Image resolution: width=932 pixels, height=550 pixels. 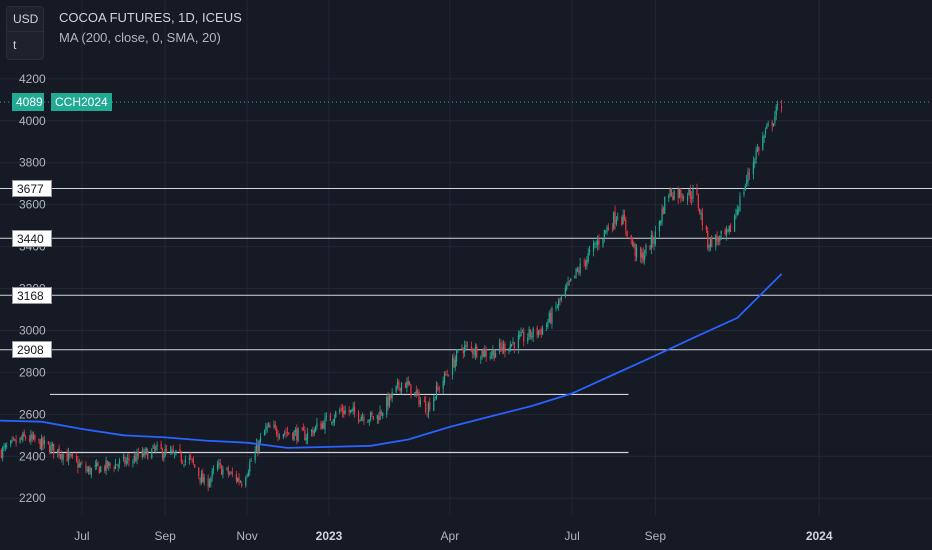 I want to click on horizontal-line-label: 3677, so click(x=32, y=189).